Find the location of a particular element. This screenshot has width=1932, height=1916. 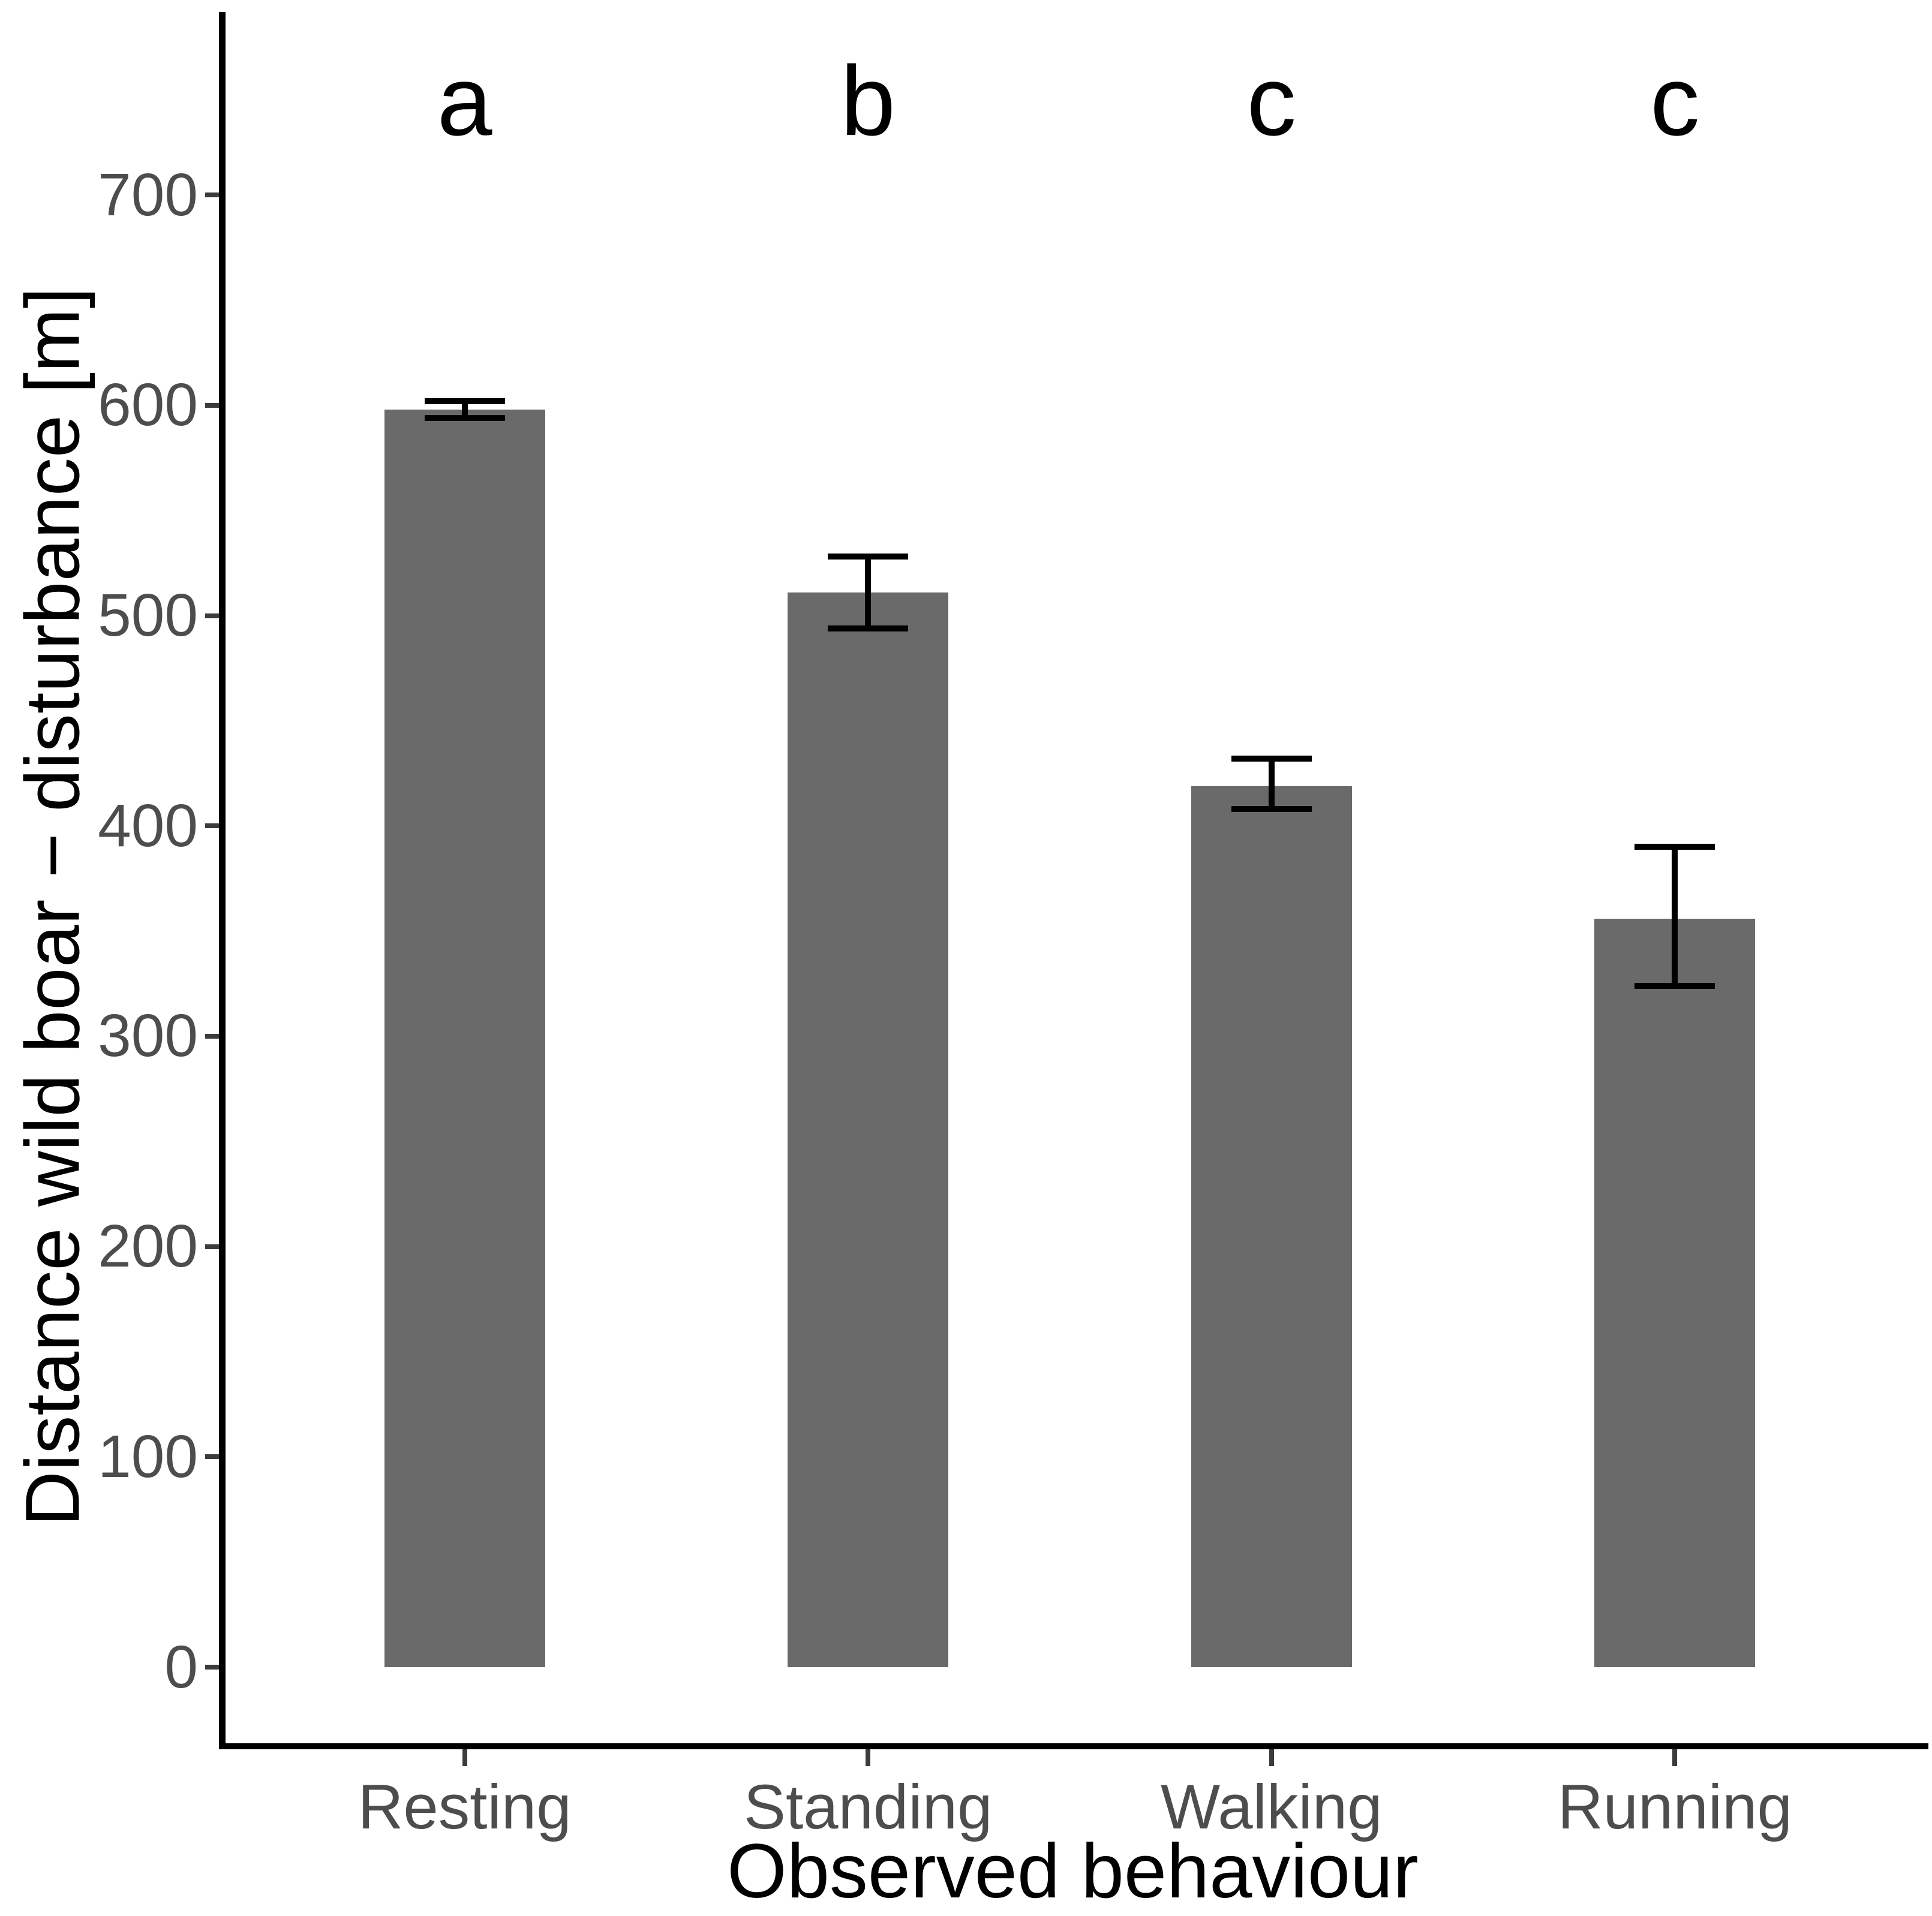

y-axis-title-text: Distance wild boar − disturbance [m] is located at coordinates (53, 907).